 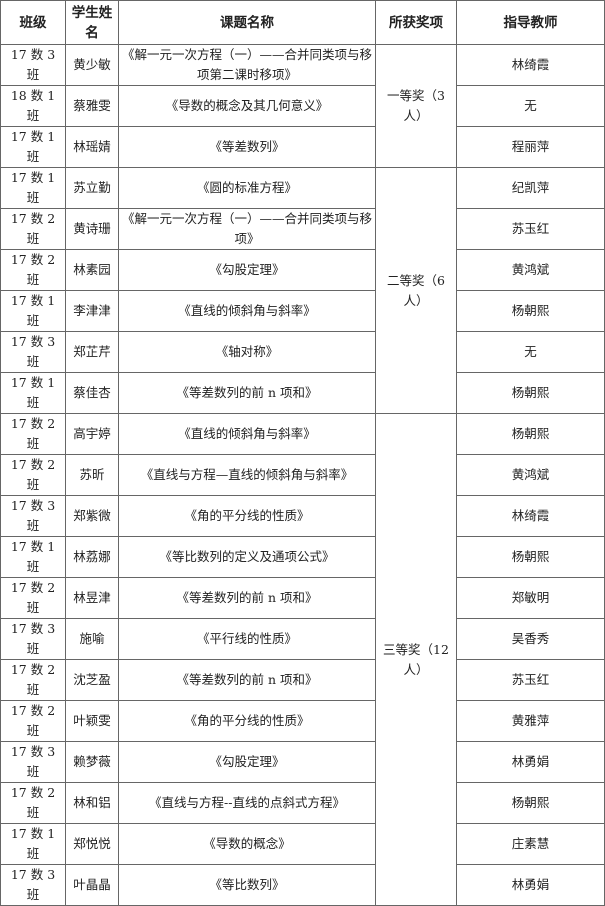 I want to click on table-row: 17 数 3 班赖梦薇 《勾股定理》 林勇娟, so click(x=302, y=762).